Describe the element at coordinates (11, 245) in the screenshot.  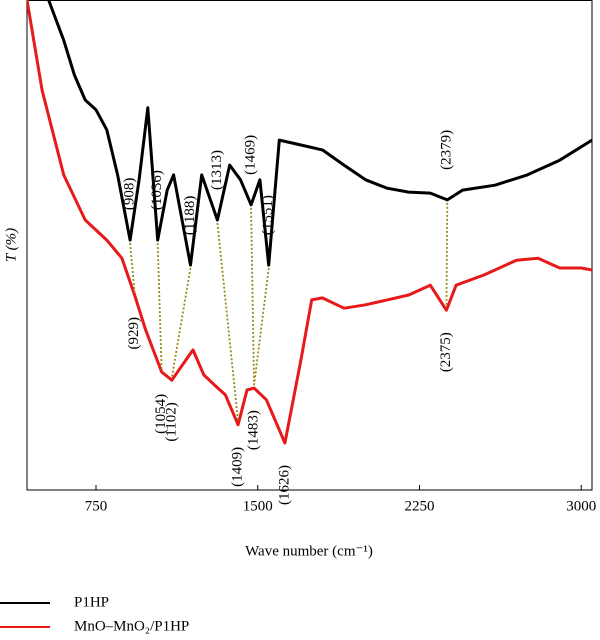
I see `y-axis-label: T (%)` at that location.